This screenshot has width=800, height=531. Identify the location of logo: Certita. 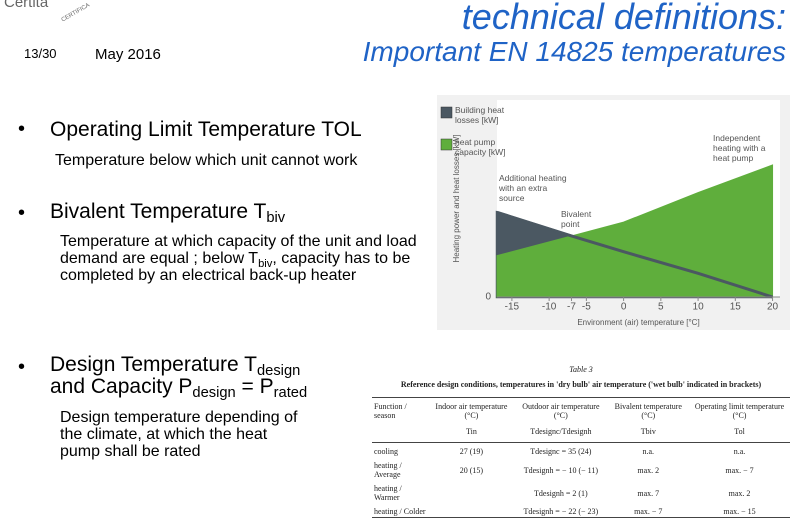
(26, 5).